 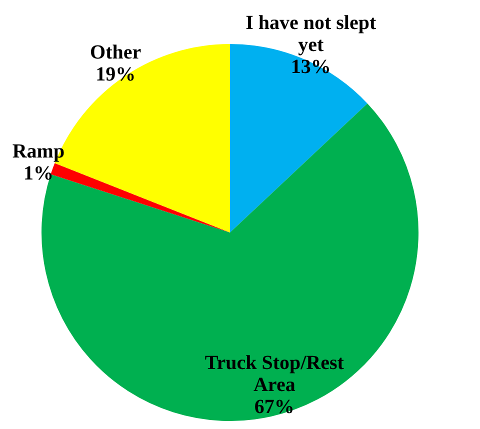 I want to click on slice-label: Truck Stop/Rest Area, so click(x=274, y=374).